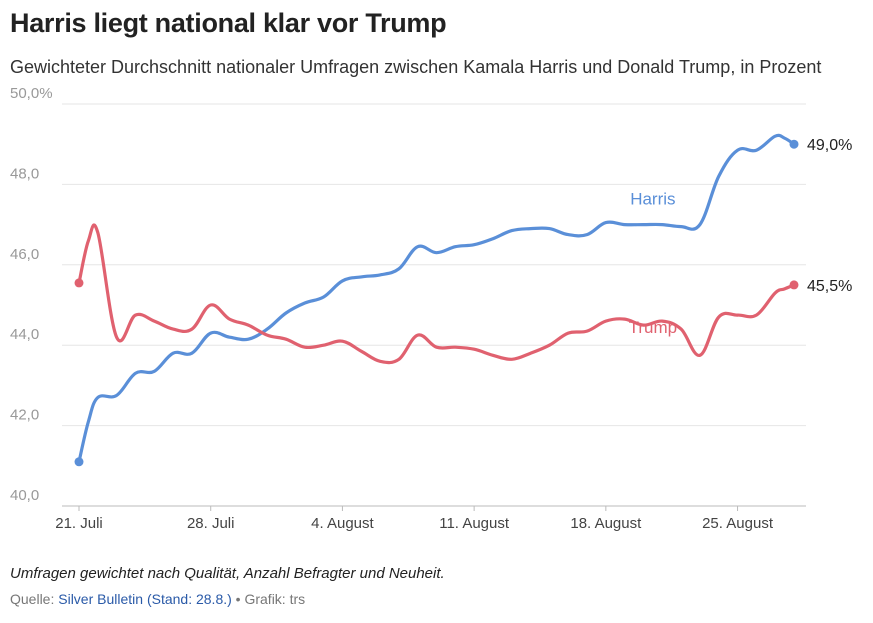 This screenshot has width=873, height=623. Describe the element at coordinates (24, 334) in the screenshot. I see `y-tick-label: 44,0` at that location.